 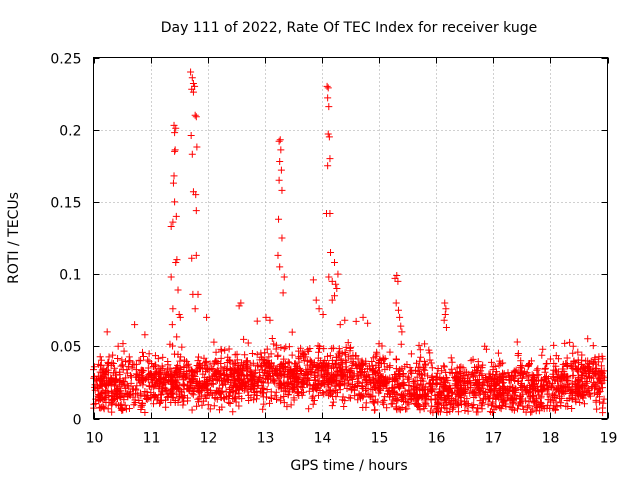 What do you see at coordinates (70, 132) in the screenshot?
I see `y-tick-label: 0.2` at bounding box center [70, 132].